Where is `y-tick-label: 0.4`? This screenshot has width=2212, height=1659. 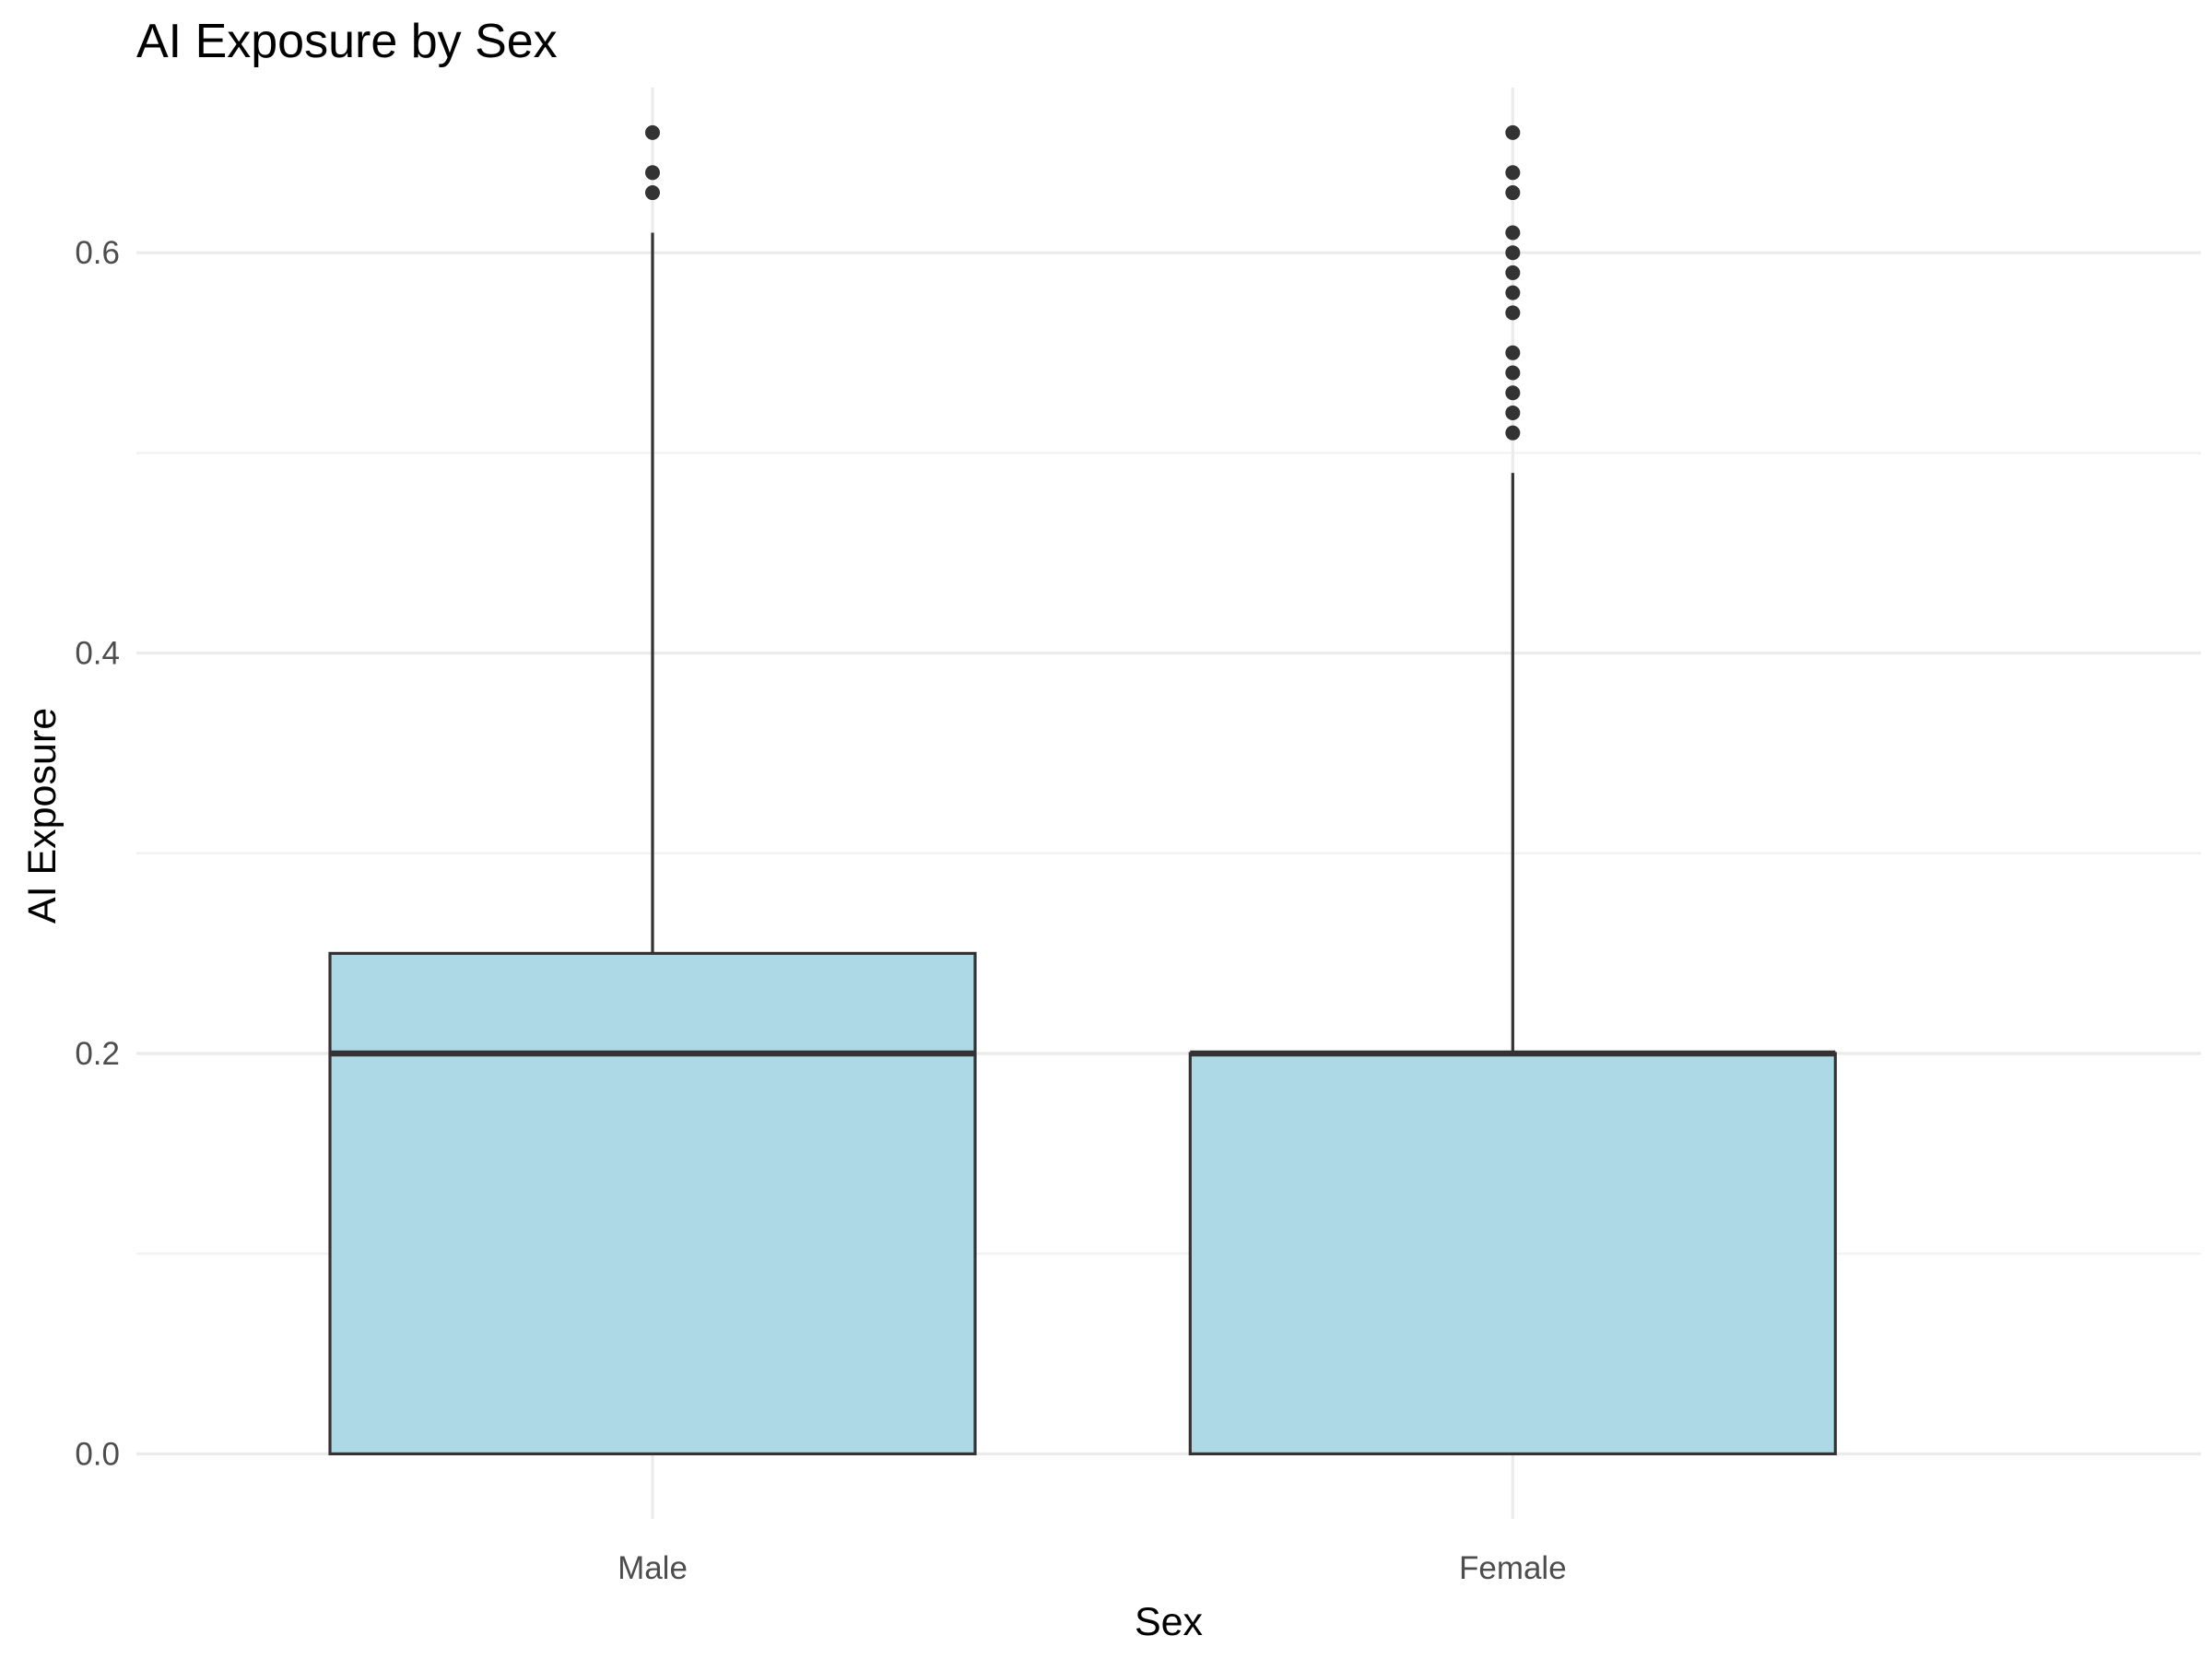
y-tick-label: 0.4 is located at coordinates (97, 654).